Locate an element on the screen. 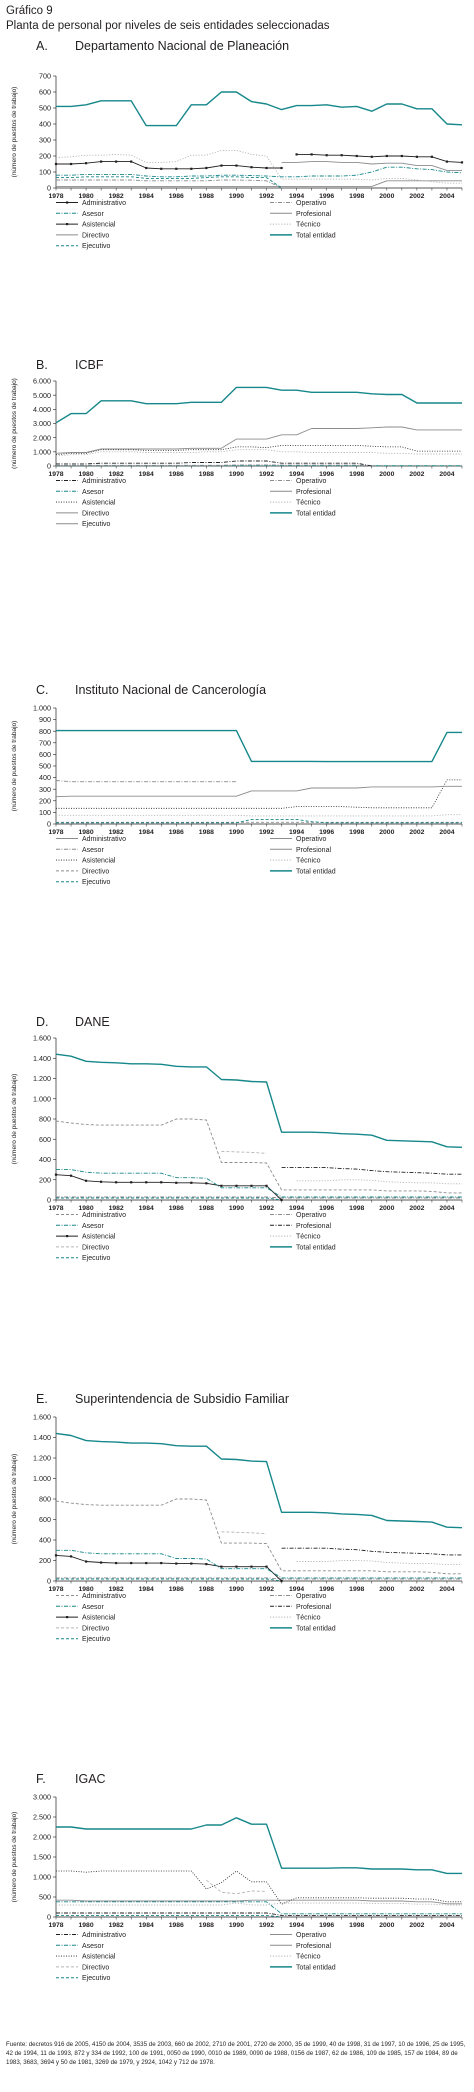 This screenshot has height=2092, width=474. legend-label: Profesional is located at coordinates (313, 1946).